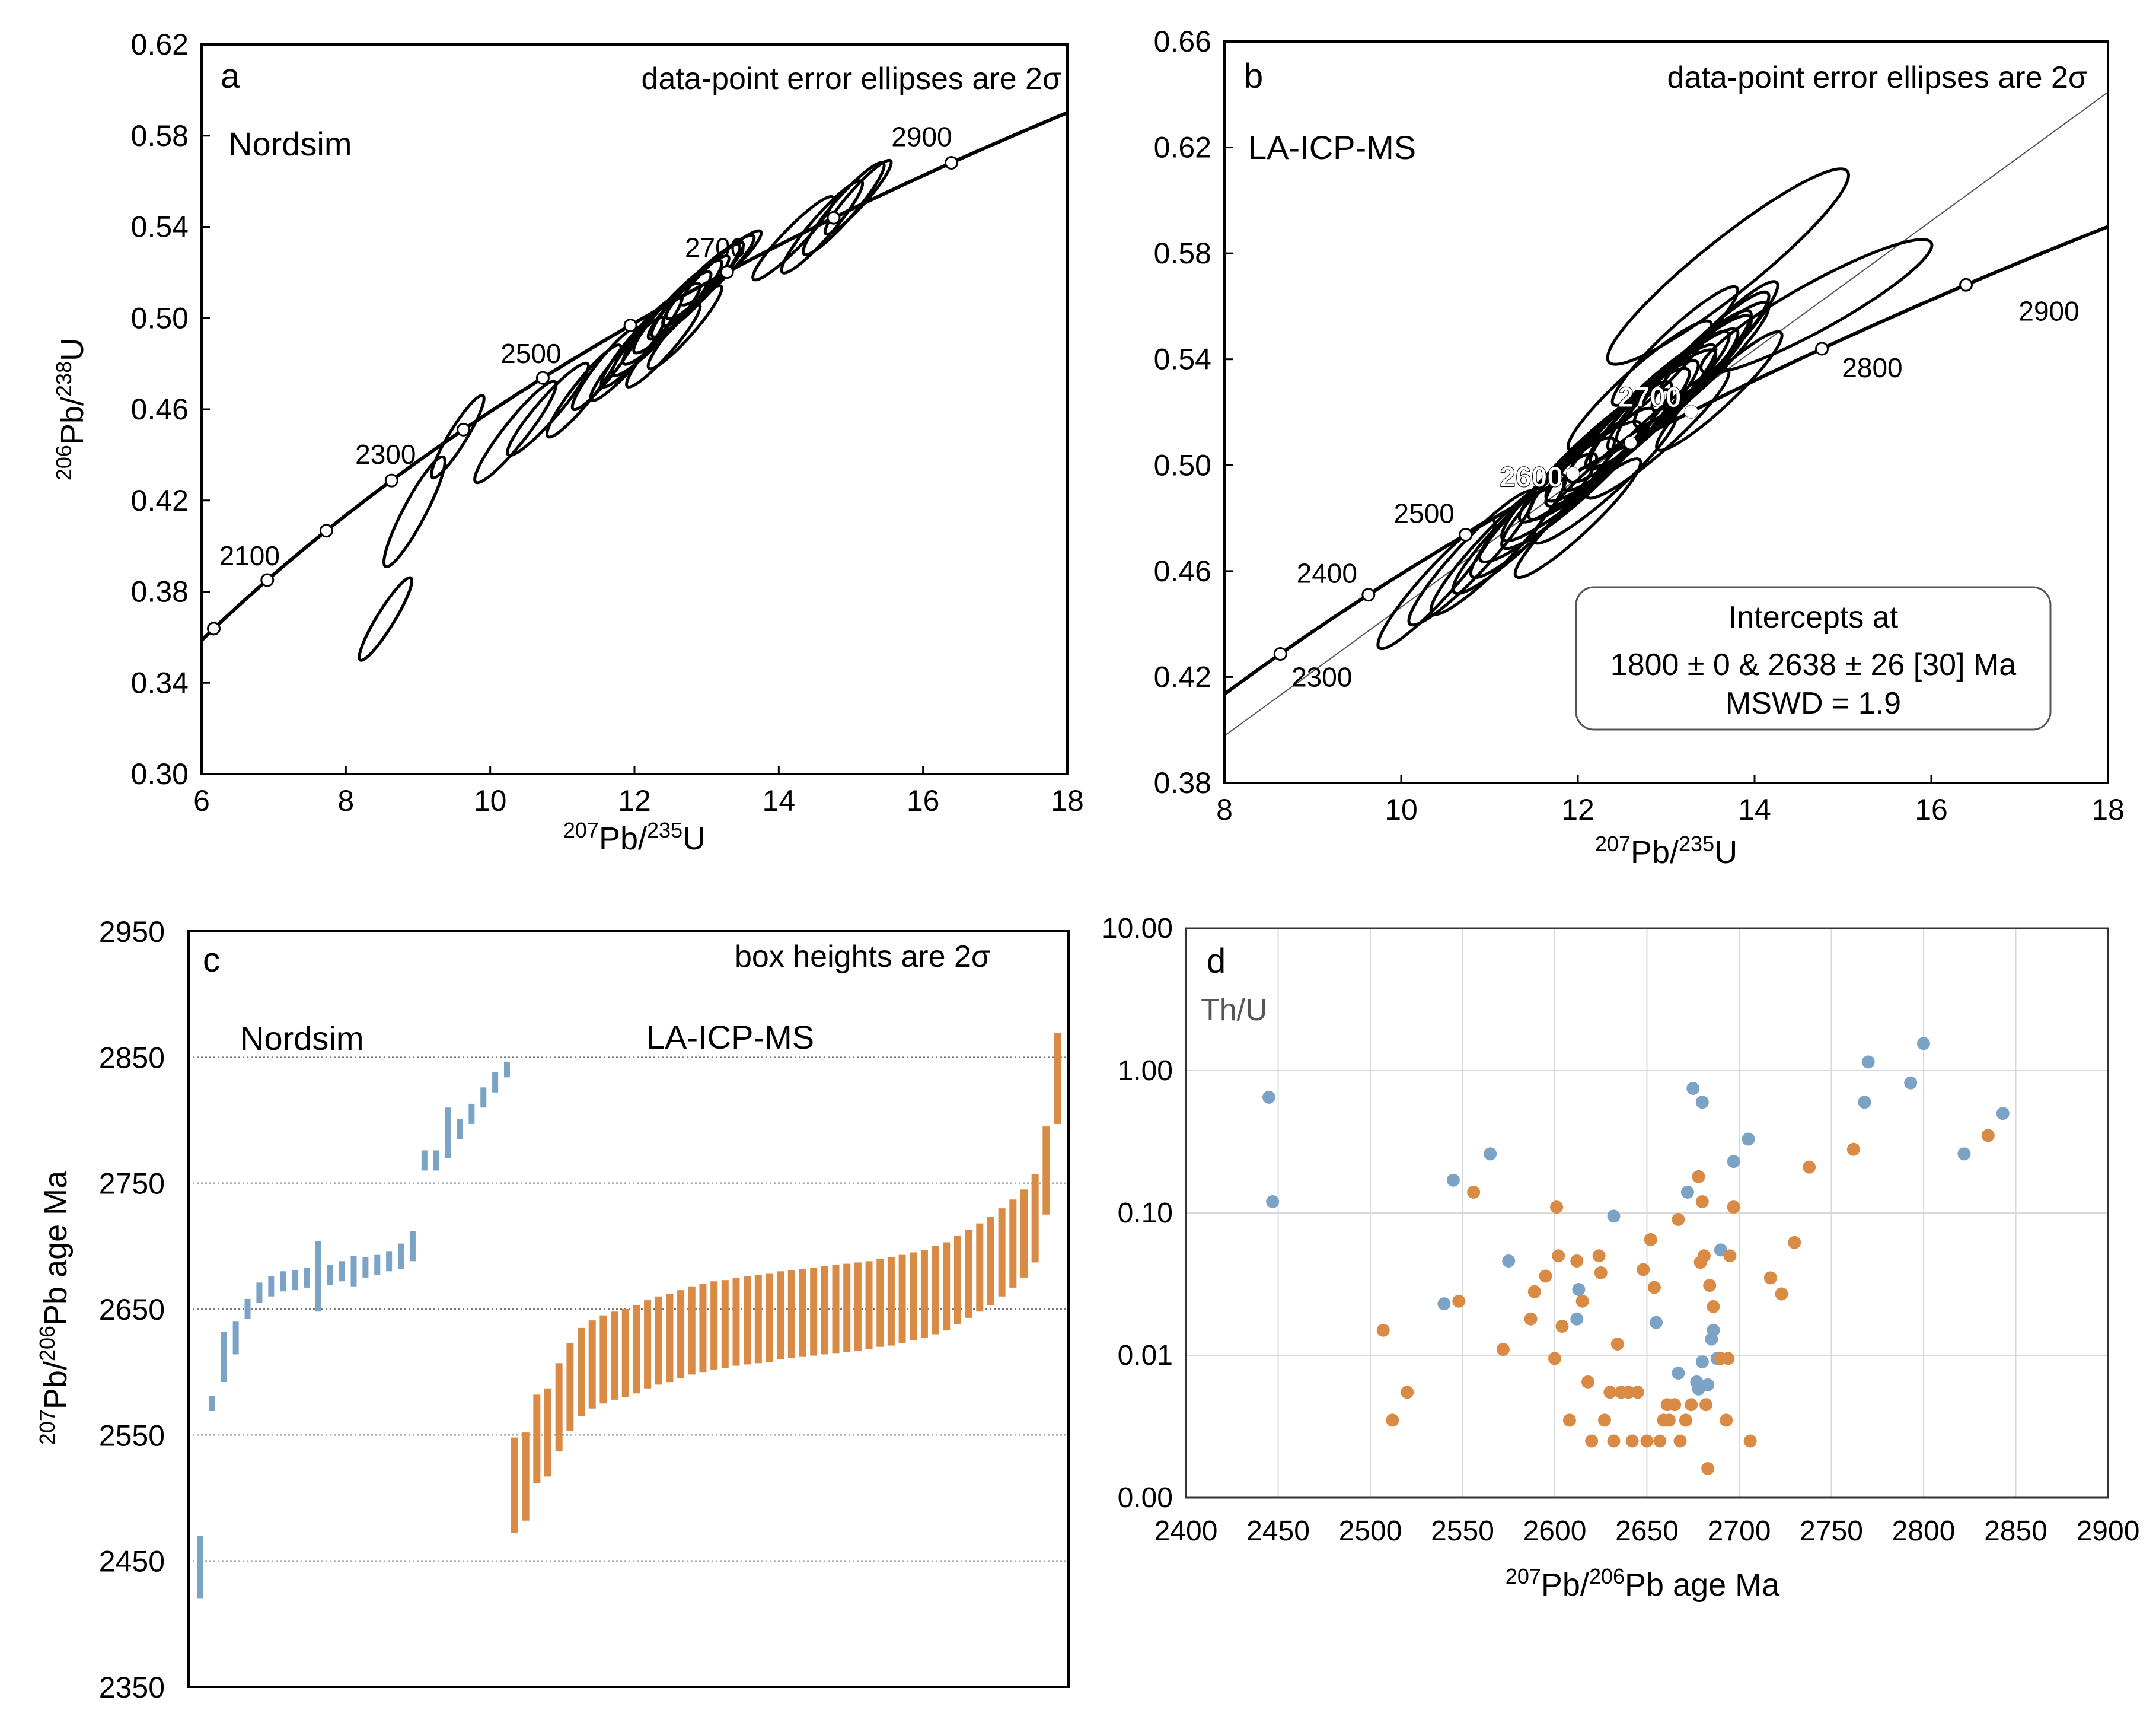 The height and width of the screenshot is (1710, 2156). I want to click on panel-c-series-label-nordsim: Nordsim, so click(301, 1038).